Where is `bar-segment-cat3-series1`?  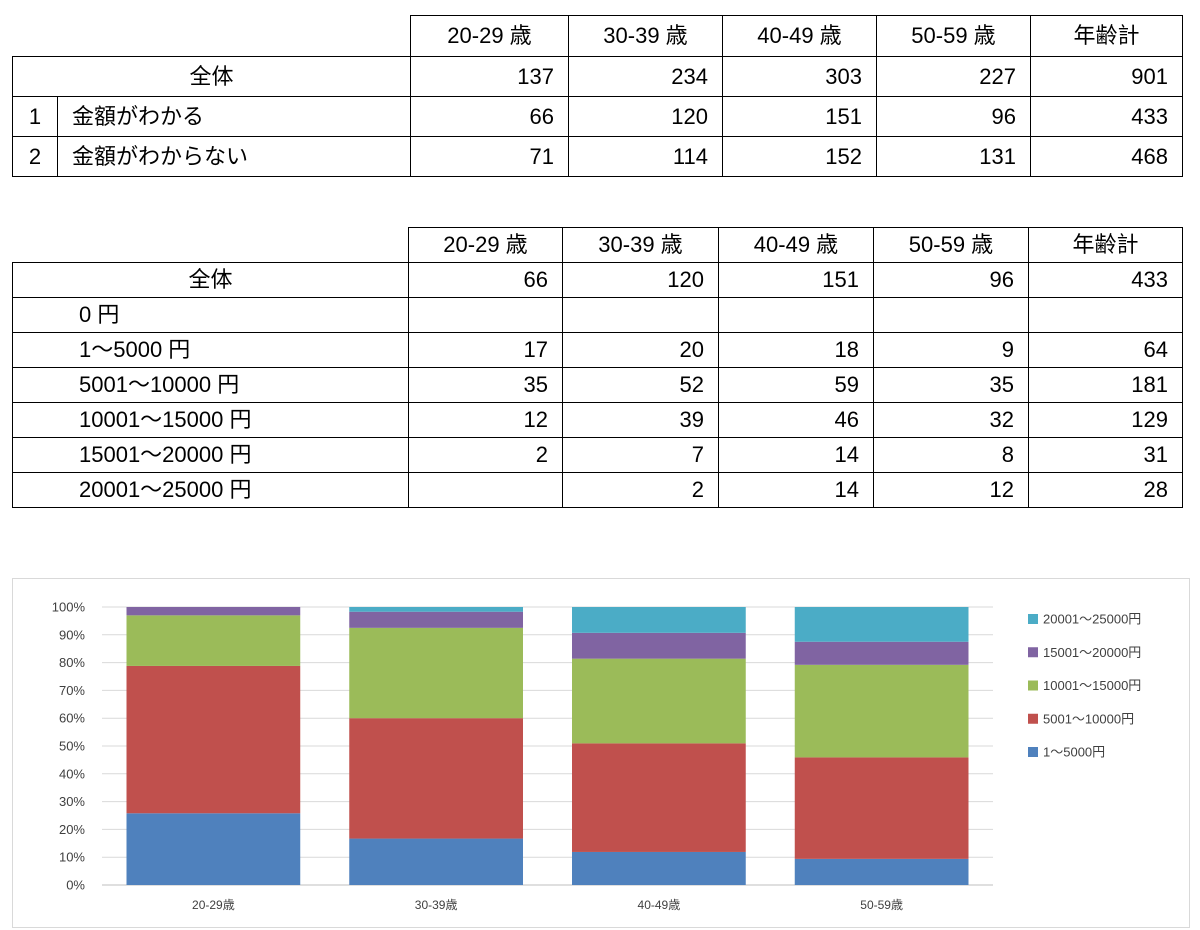 bar-segment-cat3-series1 is located at coordinates (659, 868).